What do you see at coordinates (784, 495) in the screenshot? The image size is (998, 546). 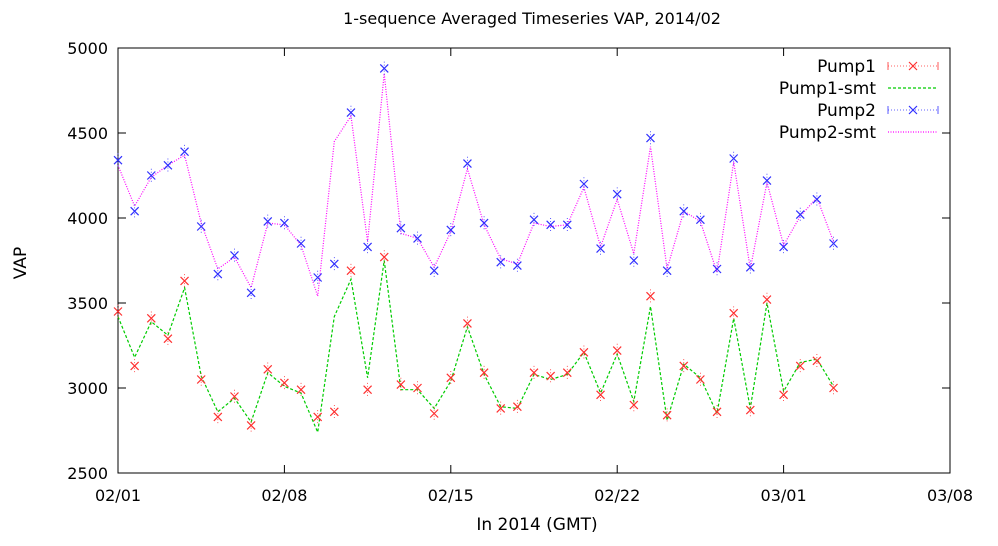 I see `x-tick-label: 03/01` at bounding box center [784, 495].